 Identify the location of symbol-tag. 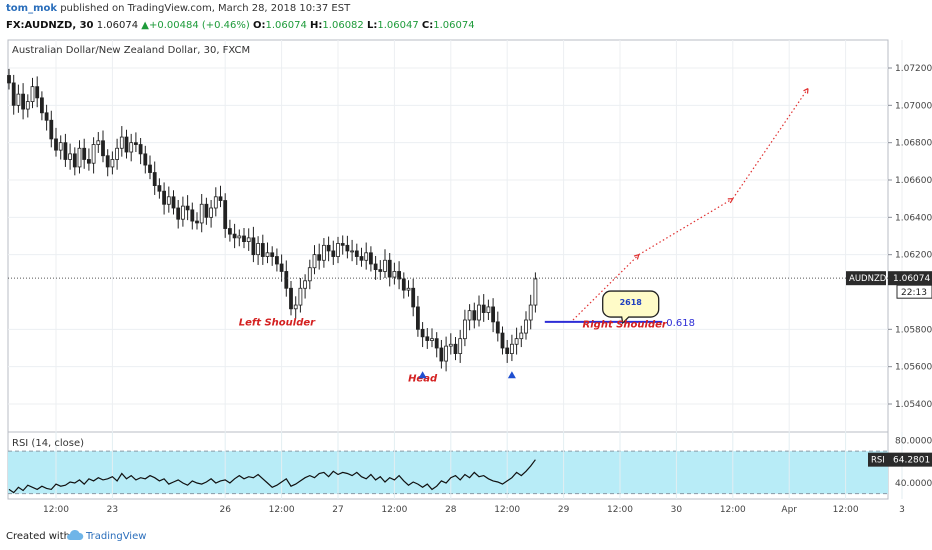
(866, 278).